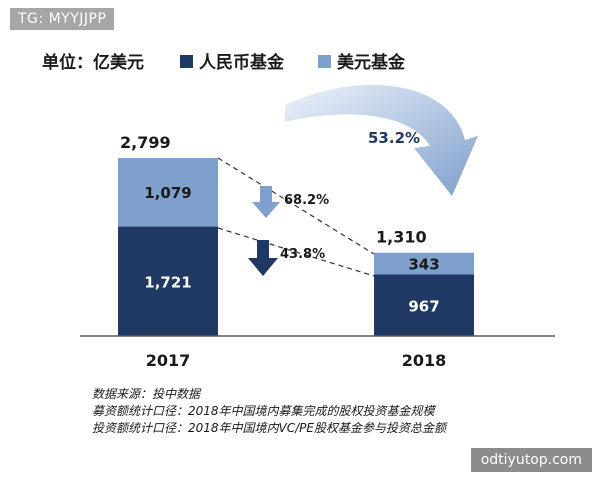 The width and height of the screenshot is (600, 480). I want to click on usd-connector-line, so click(296, 206).